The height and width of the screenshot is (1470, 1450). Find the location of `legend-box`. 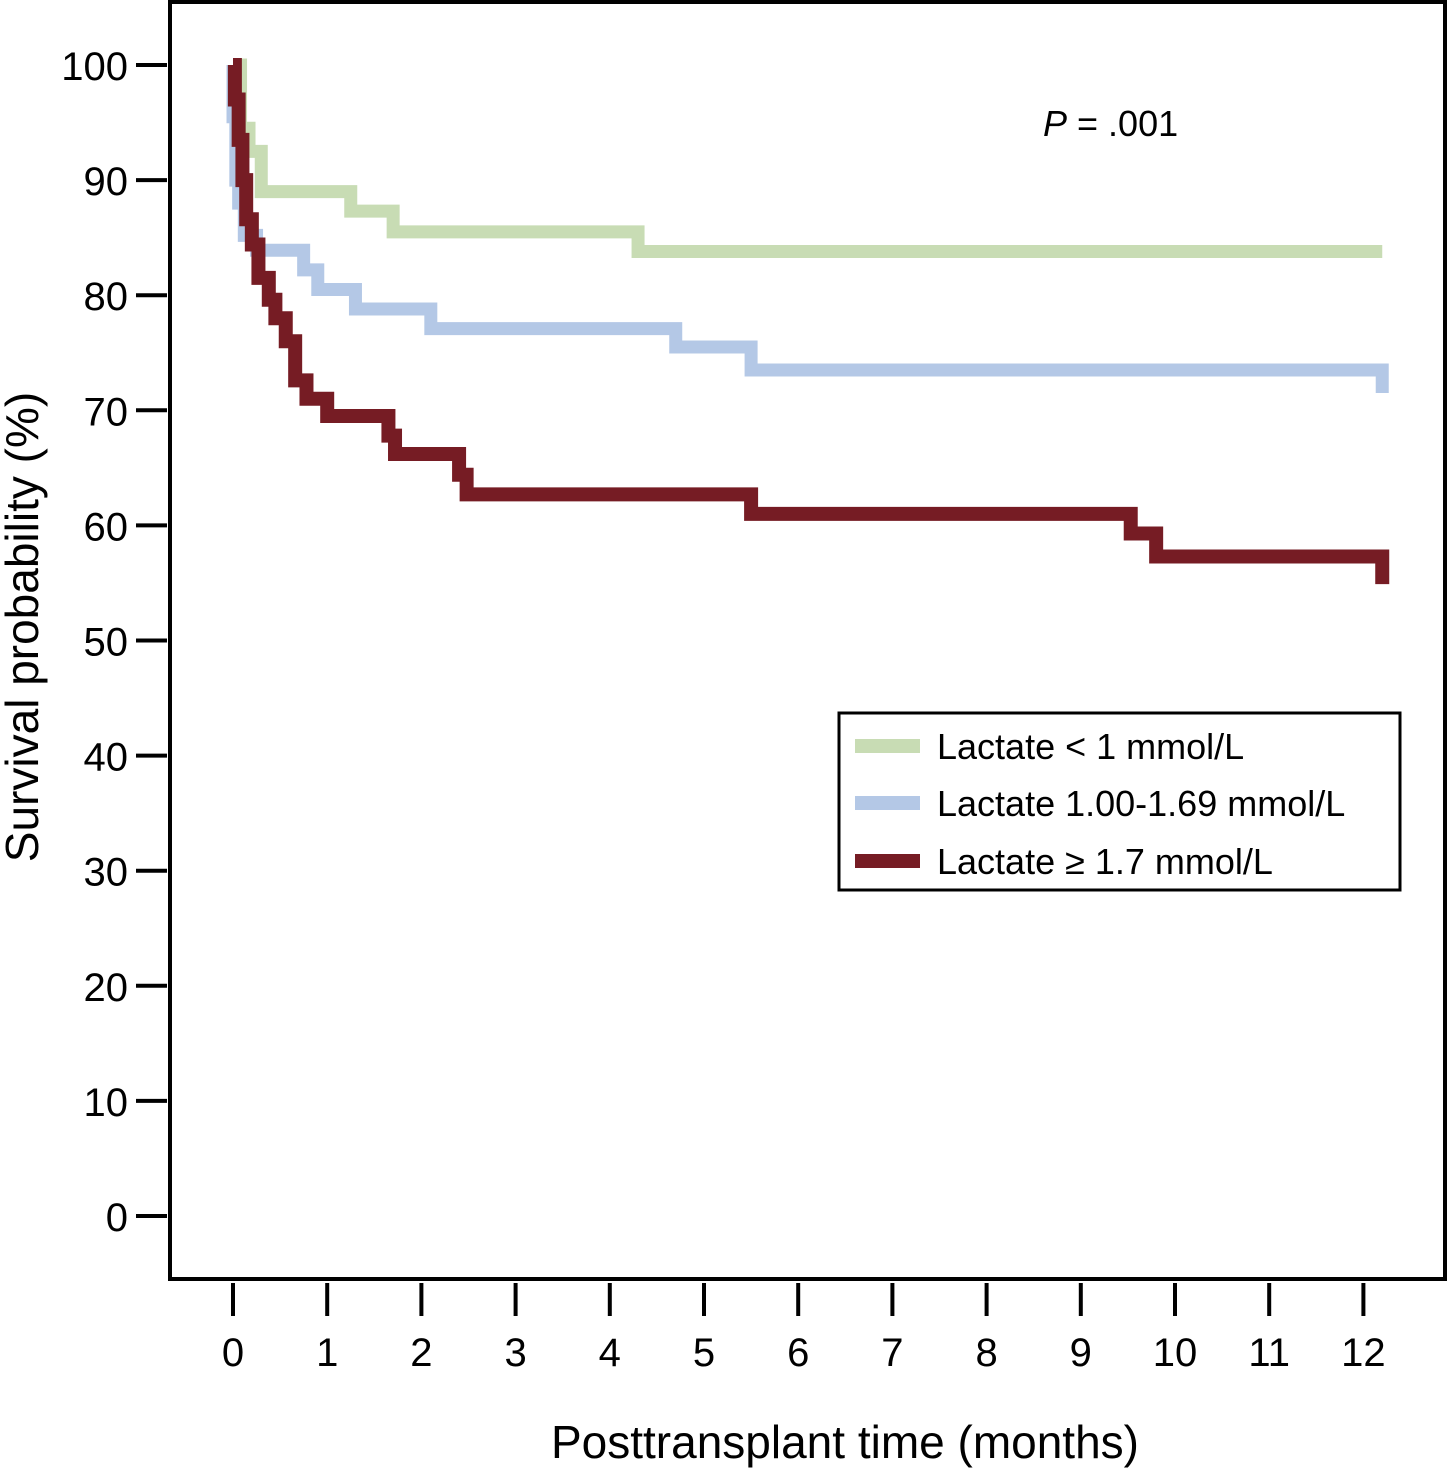

legend-box is located at coordinates (1119, 801).